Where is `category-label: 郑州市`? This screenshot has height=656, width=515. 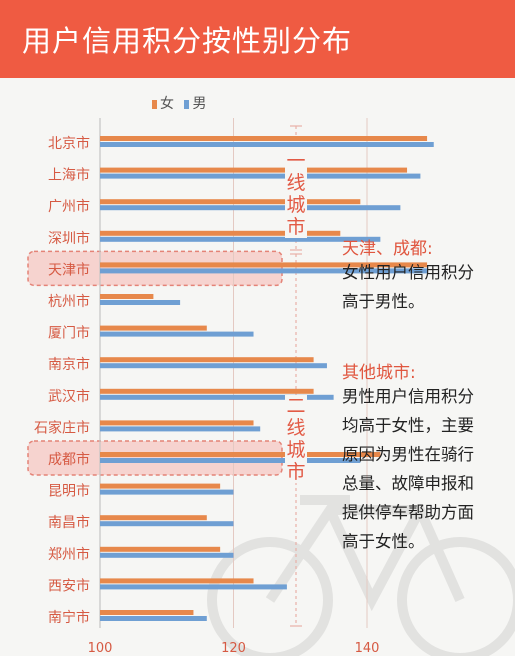
category-label: 郑州市 is located at coordinates (69, 554).